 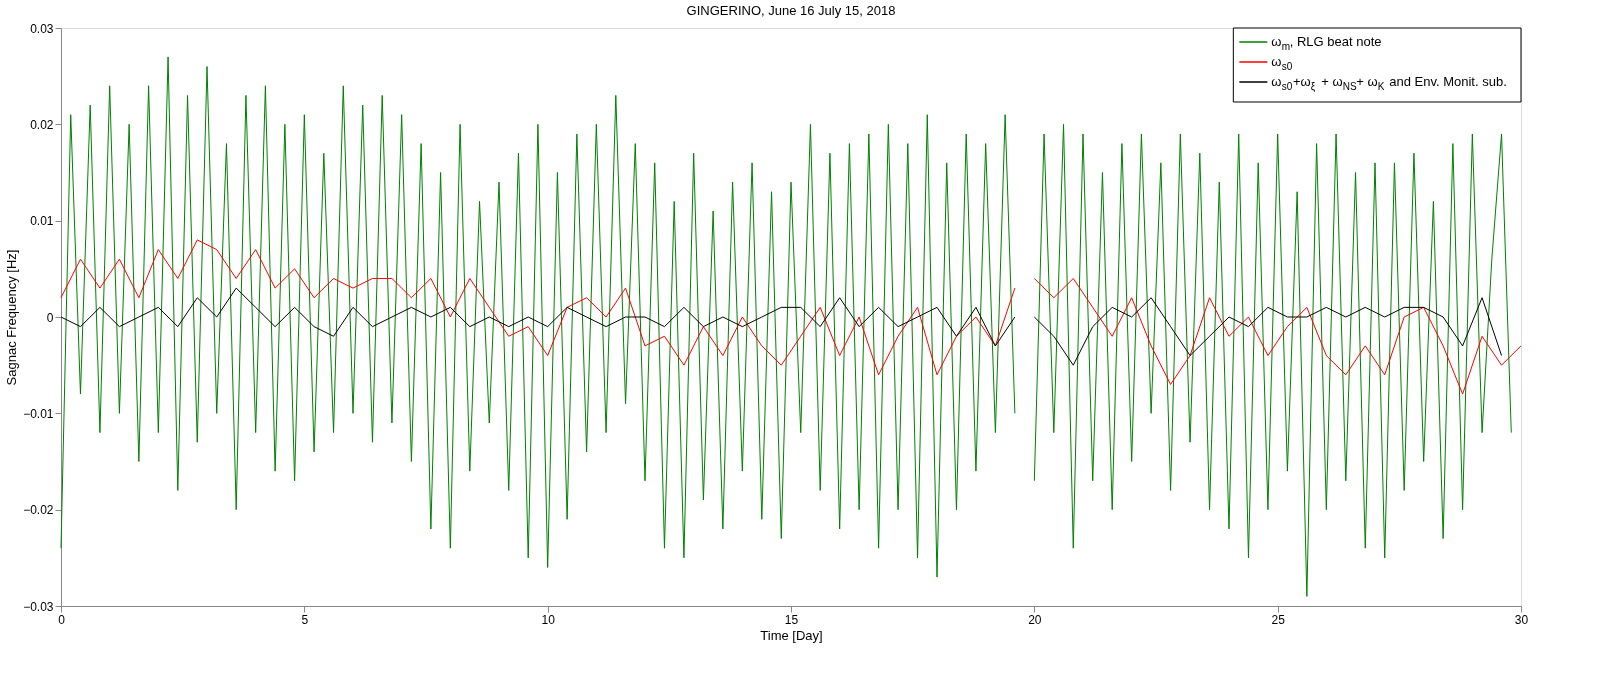 What do you see at coordinates (548, 619) in the screenshot?
I see `x-tick-label: 10` at bounding box center [548, 619].